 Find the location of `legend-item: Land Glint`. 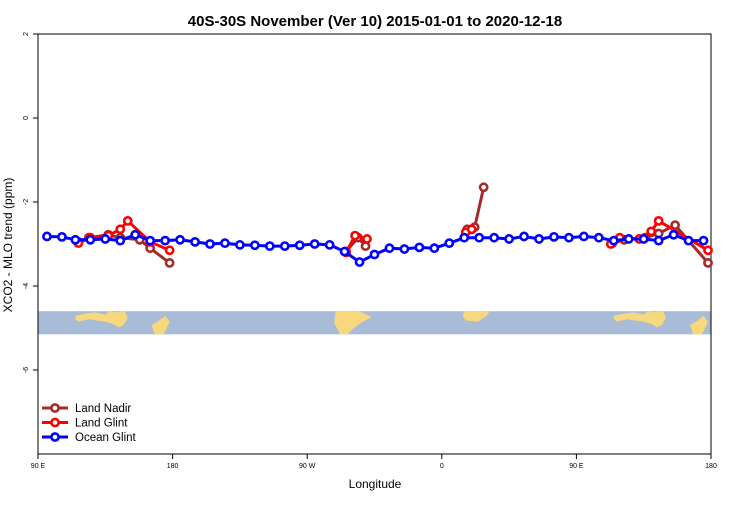

legend-item: Land Glint is located at coordinates (85, 424).